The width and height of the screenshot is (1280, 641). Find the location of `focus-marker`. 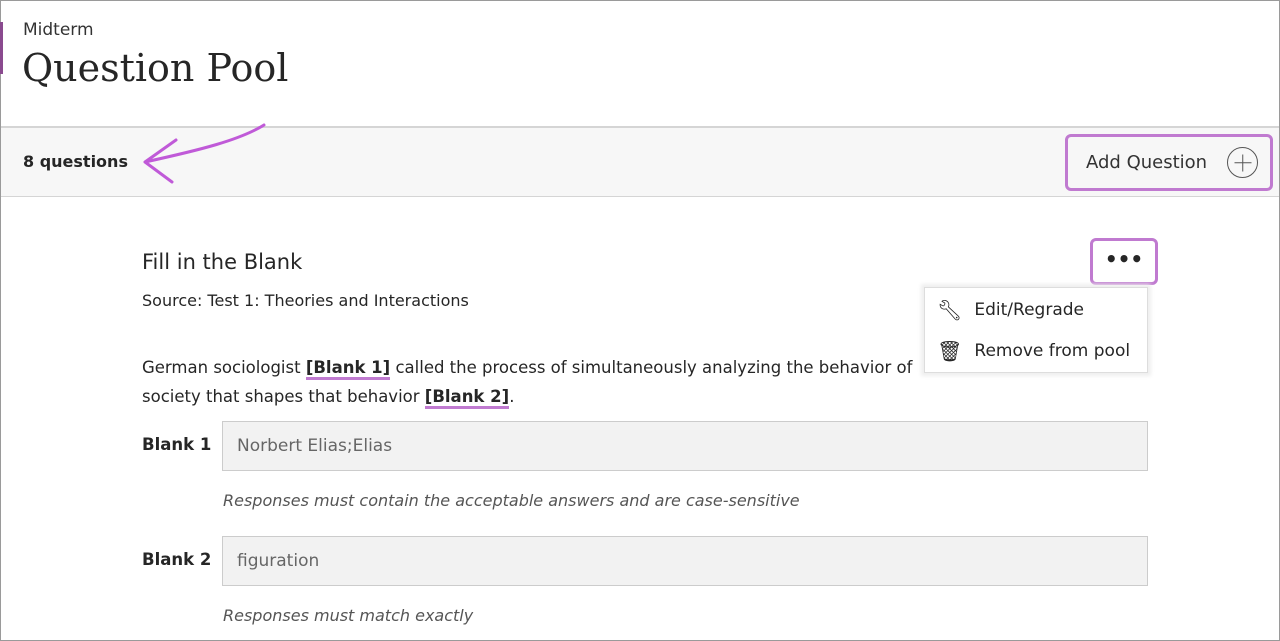

focus-marker is located at coordinates (1, 48).